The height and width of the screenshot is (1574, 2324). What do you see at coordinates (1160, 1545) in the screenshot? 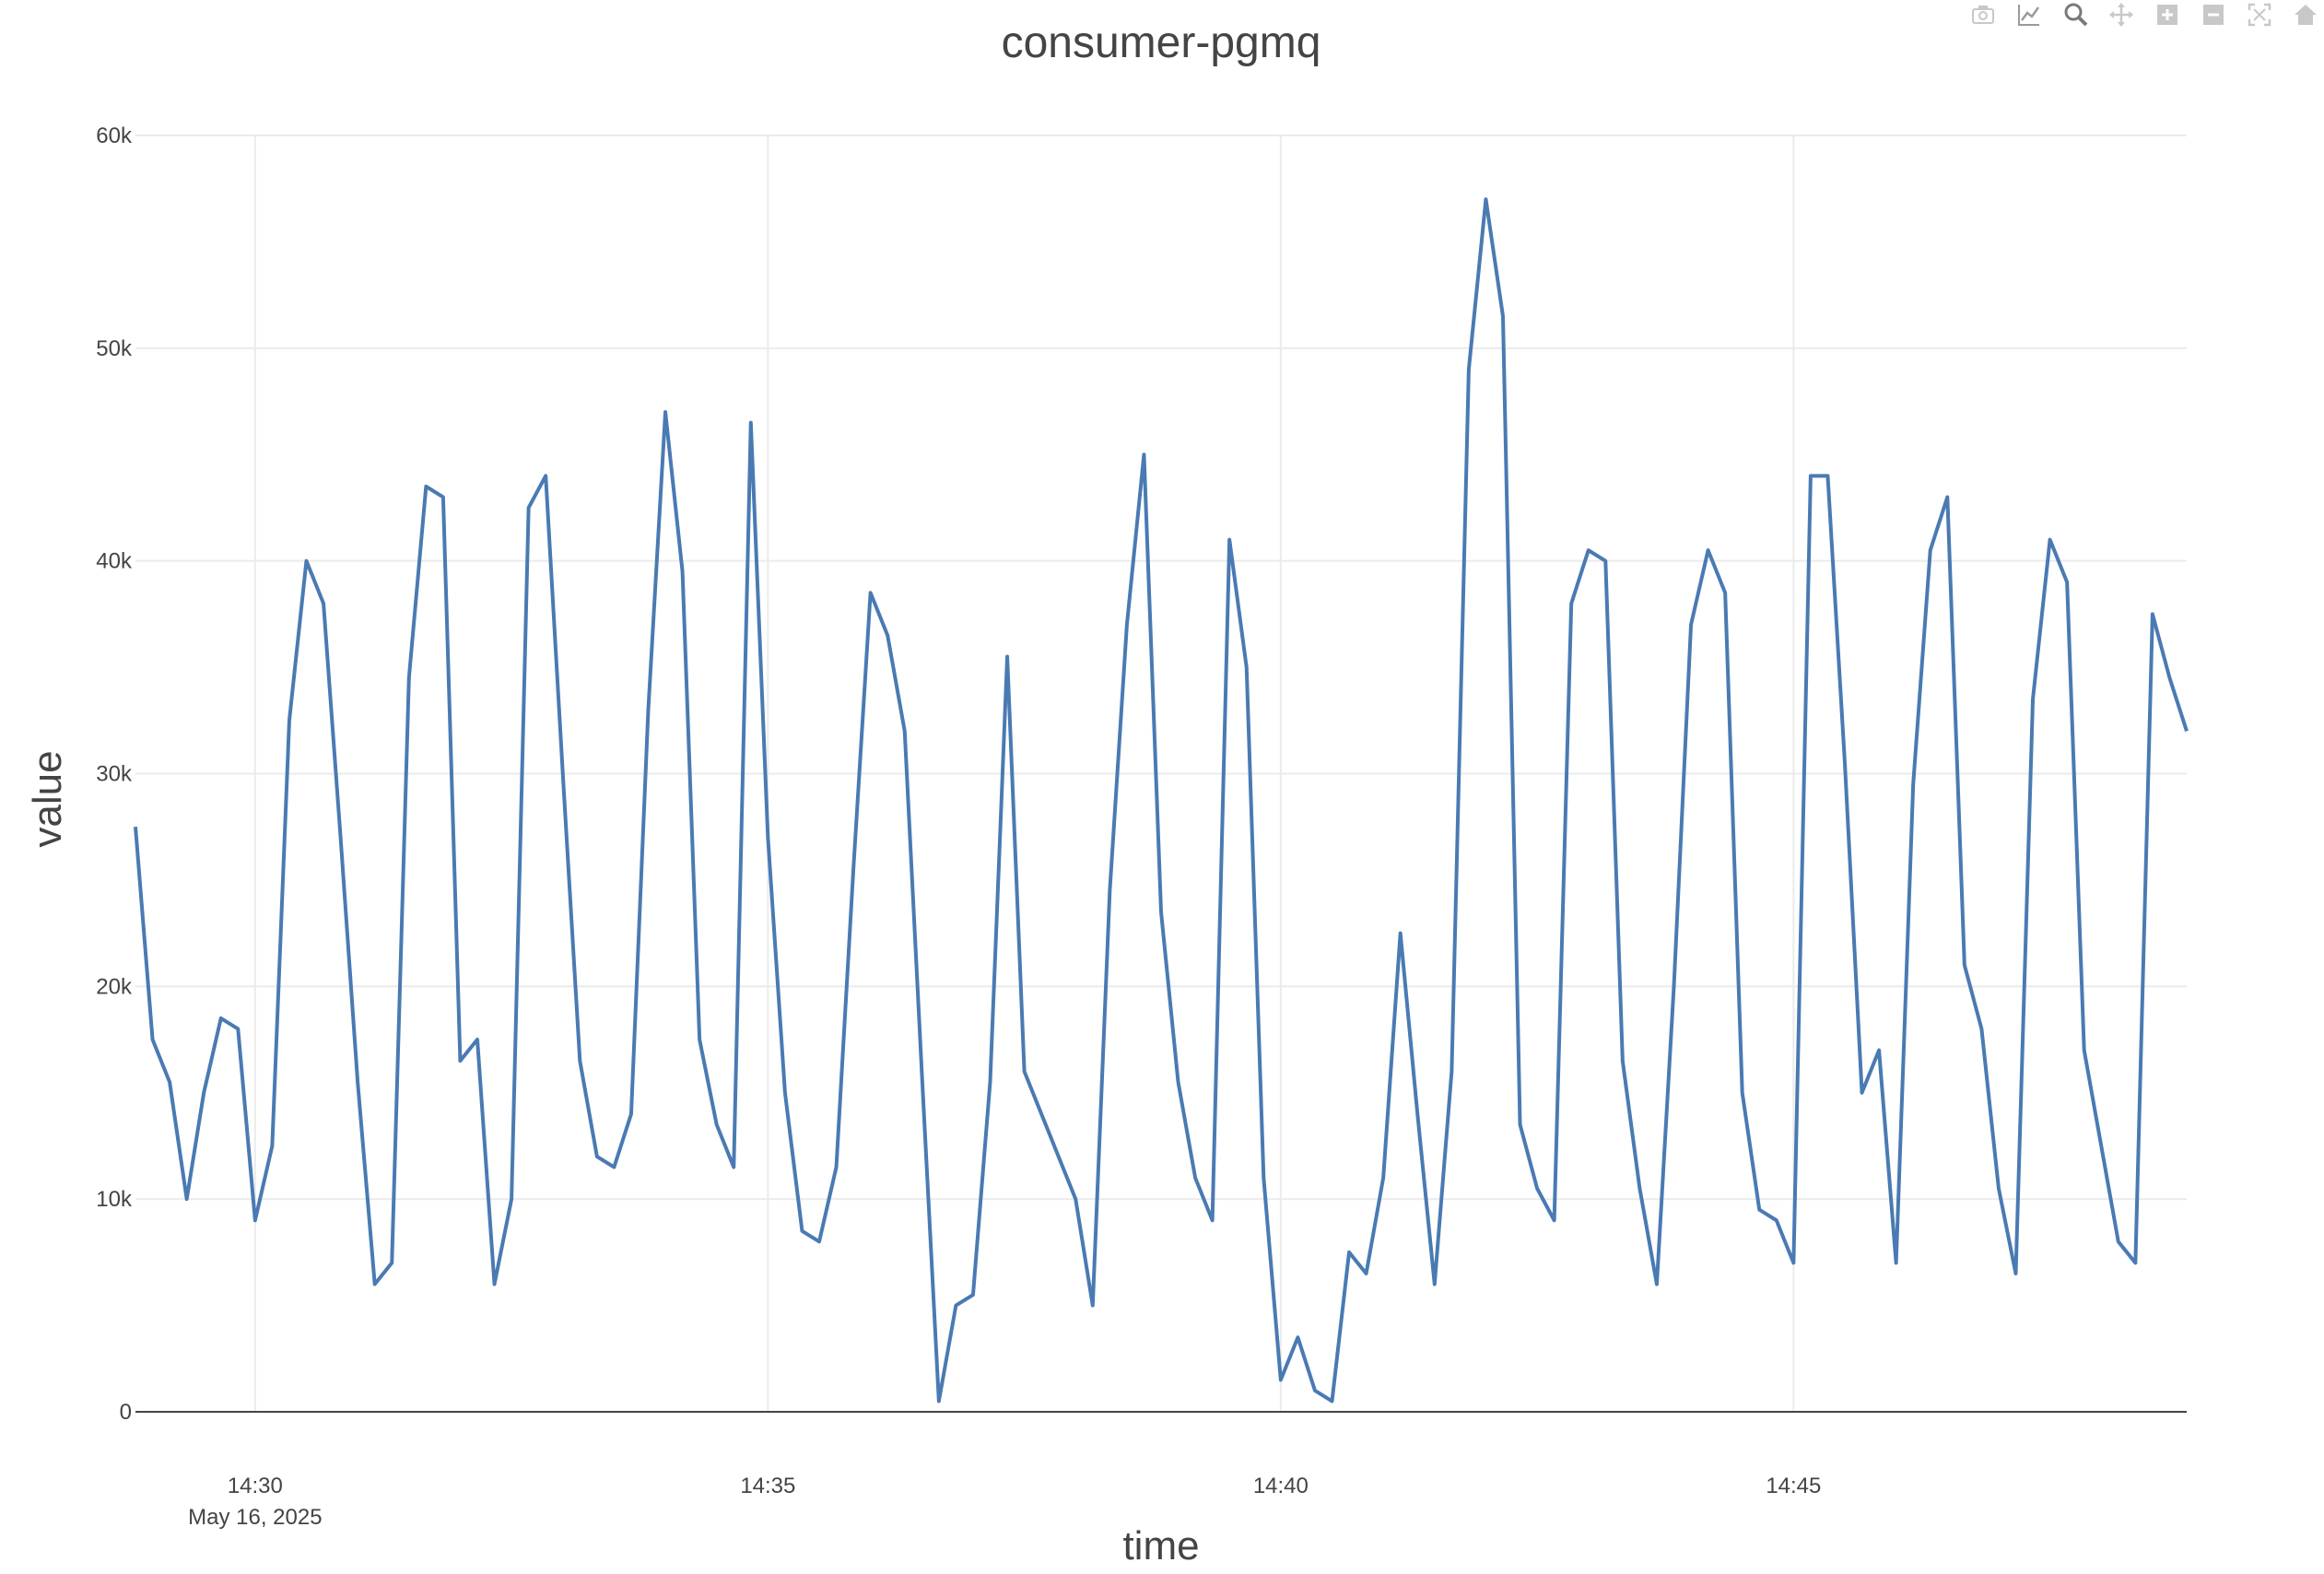
I see `x-axis-title: time` at bounding box center [1160, 1545].